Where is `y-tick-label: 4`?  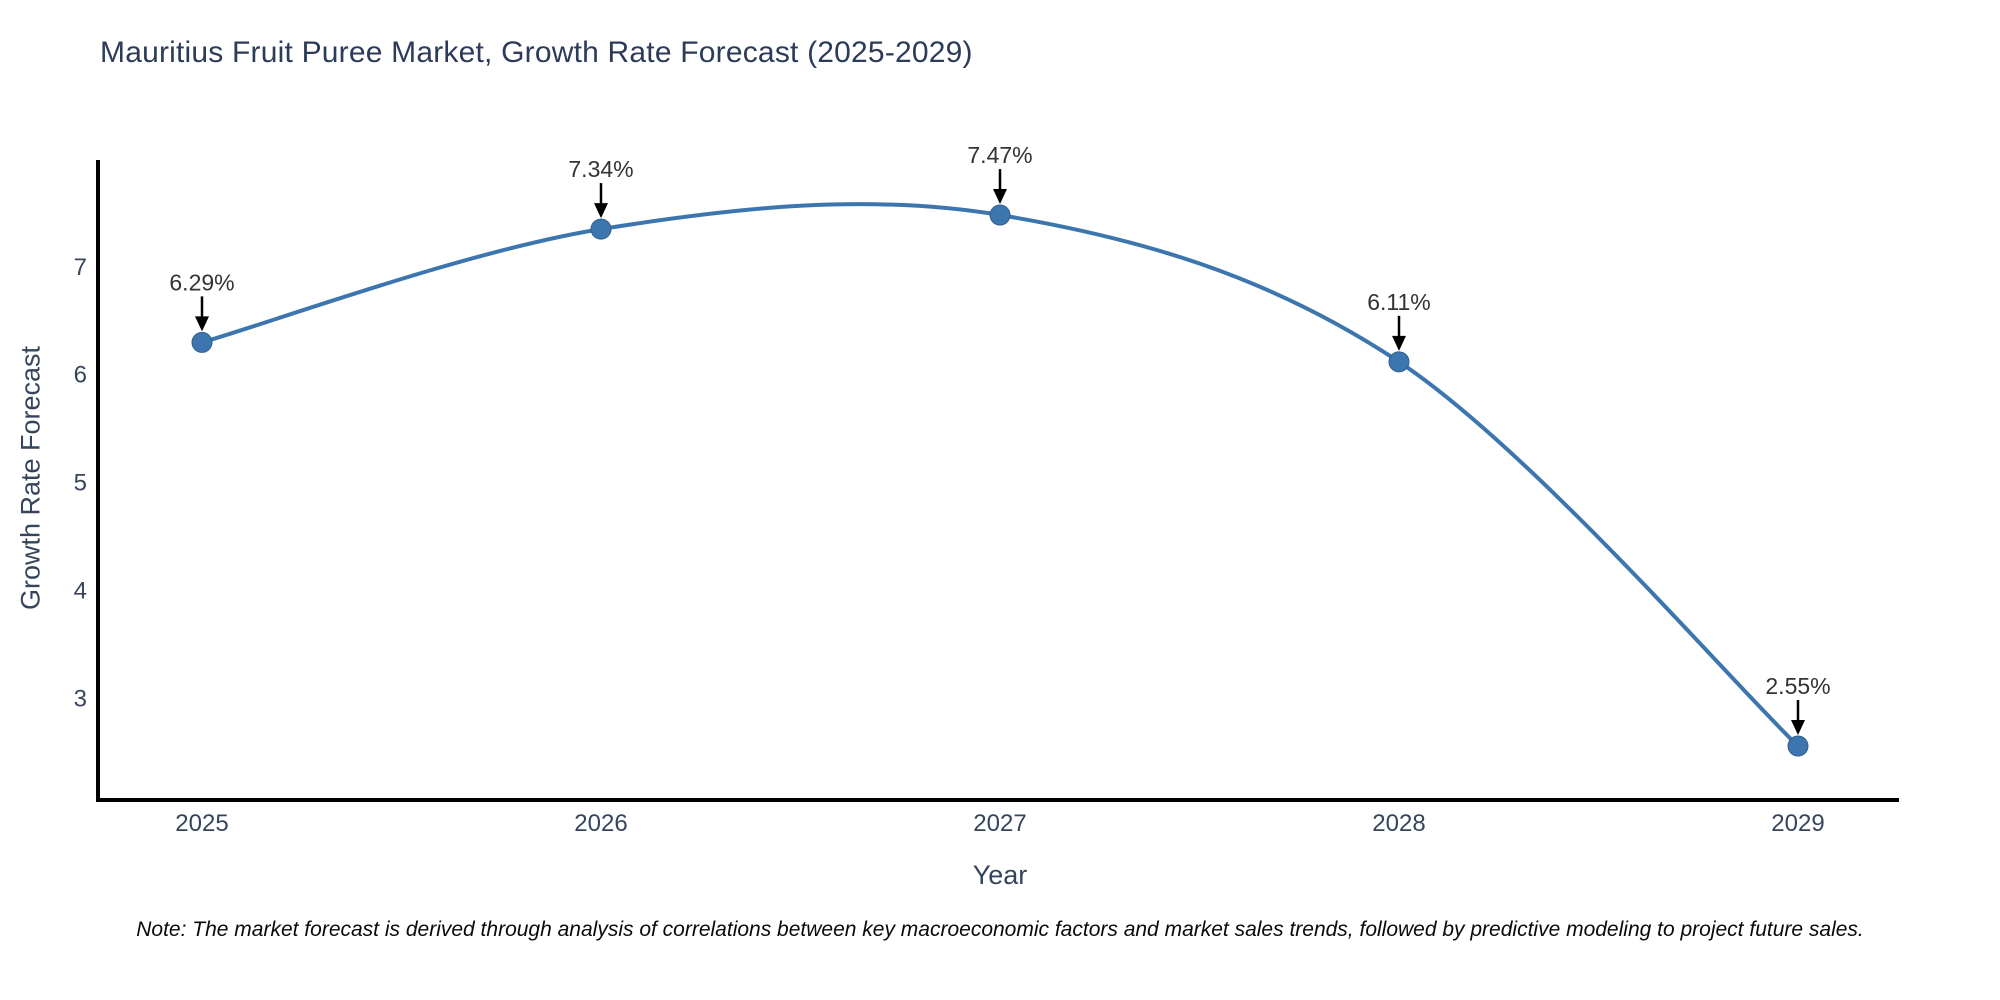 y-tick-label: 4 is located at coordinates (80, 591).